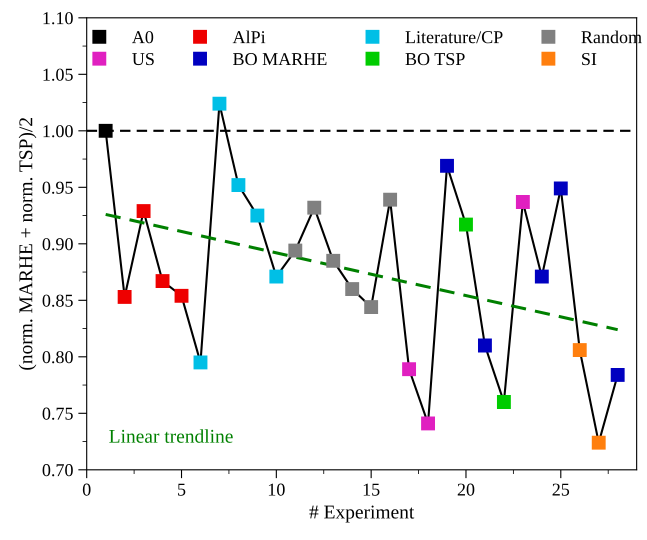 This screenshot has width=647, height=540. Describe the element at coordinates (143, 59) in the screenshot. I see `legend-label: US` at that location.